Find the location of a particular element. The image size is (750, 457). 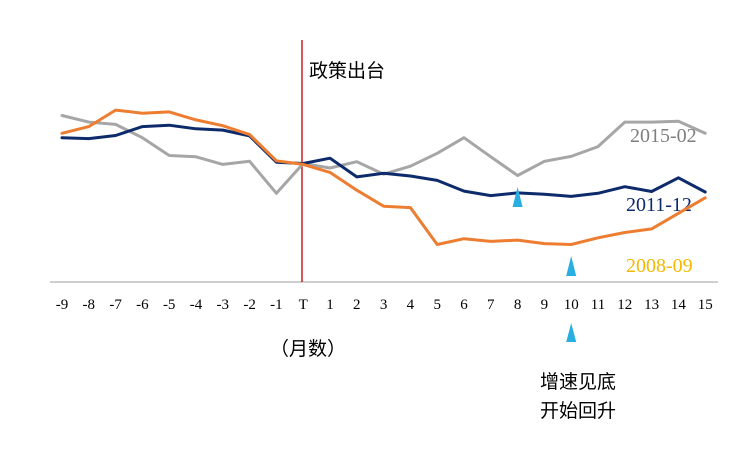

x-tick-label: -5 is located at coordinates (169, 305).